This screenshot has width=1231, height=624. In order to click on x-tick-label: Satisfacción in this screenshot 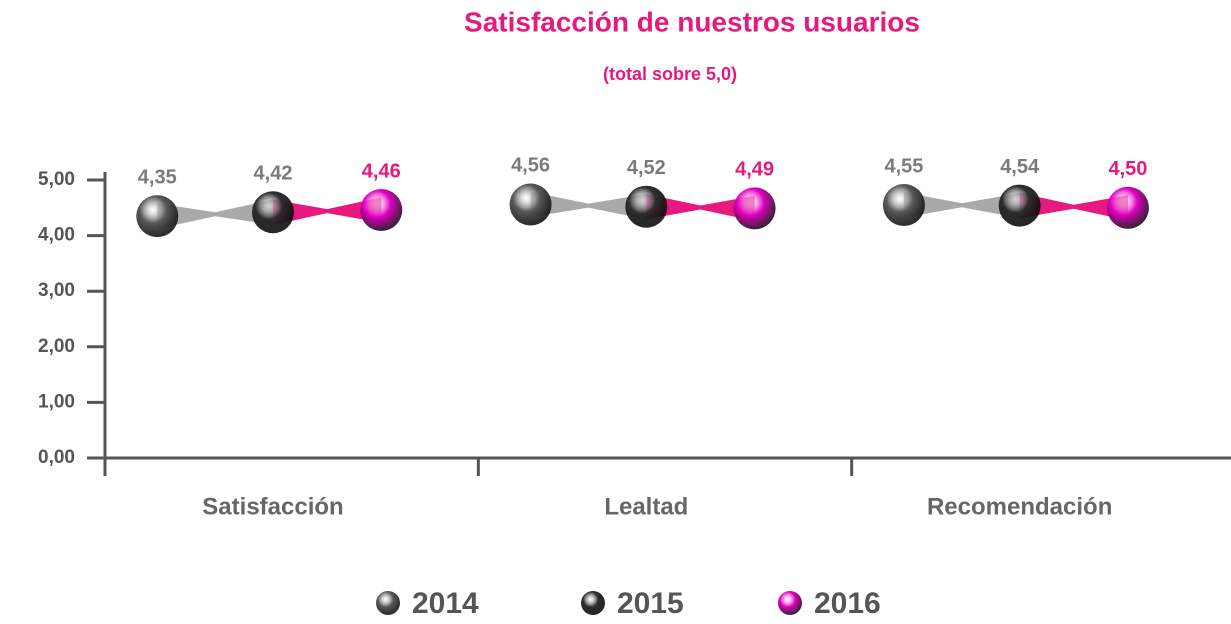, I will do `click(272, 506)`.